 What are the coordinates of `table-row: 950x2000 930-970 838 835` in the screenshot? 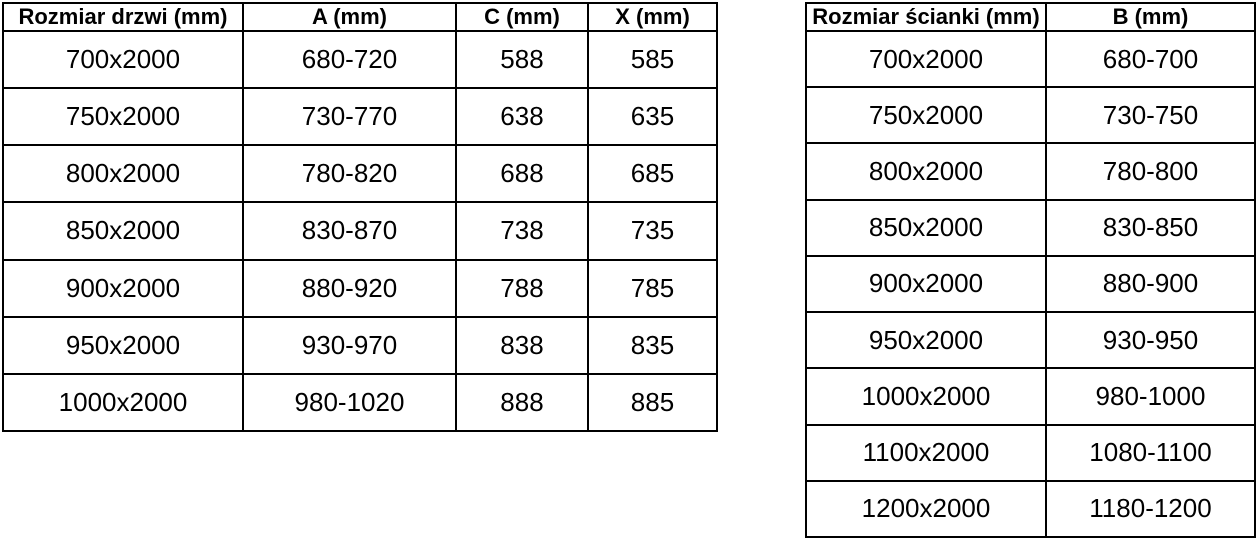 It's located at (360, 345).